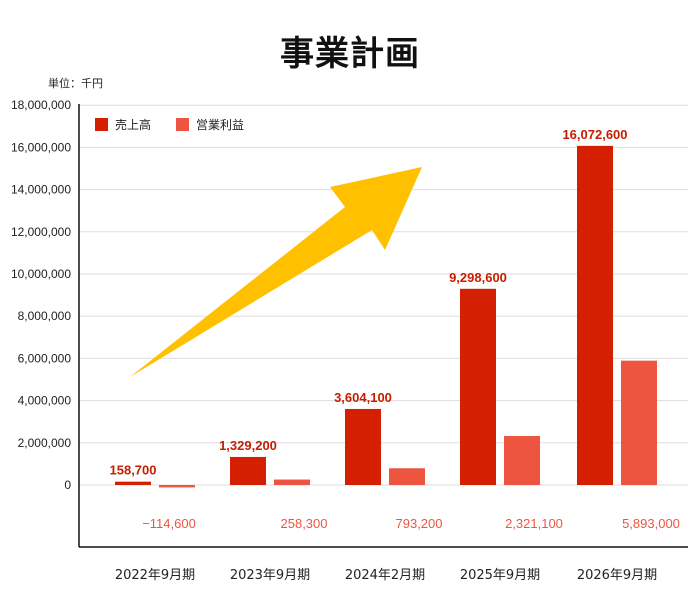 The image size is (700, 610). Describe the element at coordinates (133, 124) in the screenshot. I see `legend-label: 売上高` at that location.